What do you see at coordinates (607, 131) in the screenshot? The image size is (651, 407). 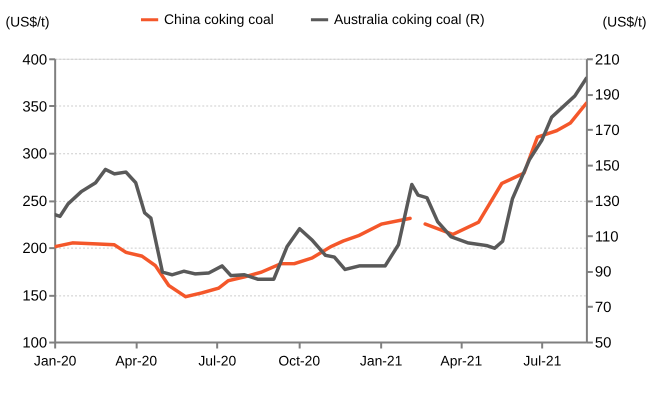 I see `y2-tick-label: 170` at bounding box center [607, 131].